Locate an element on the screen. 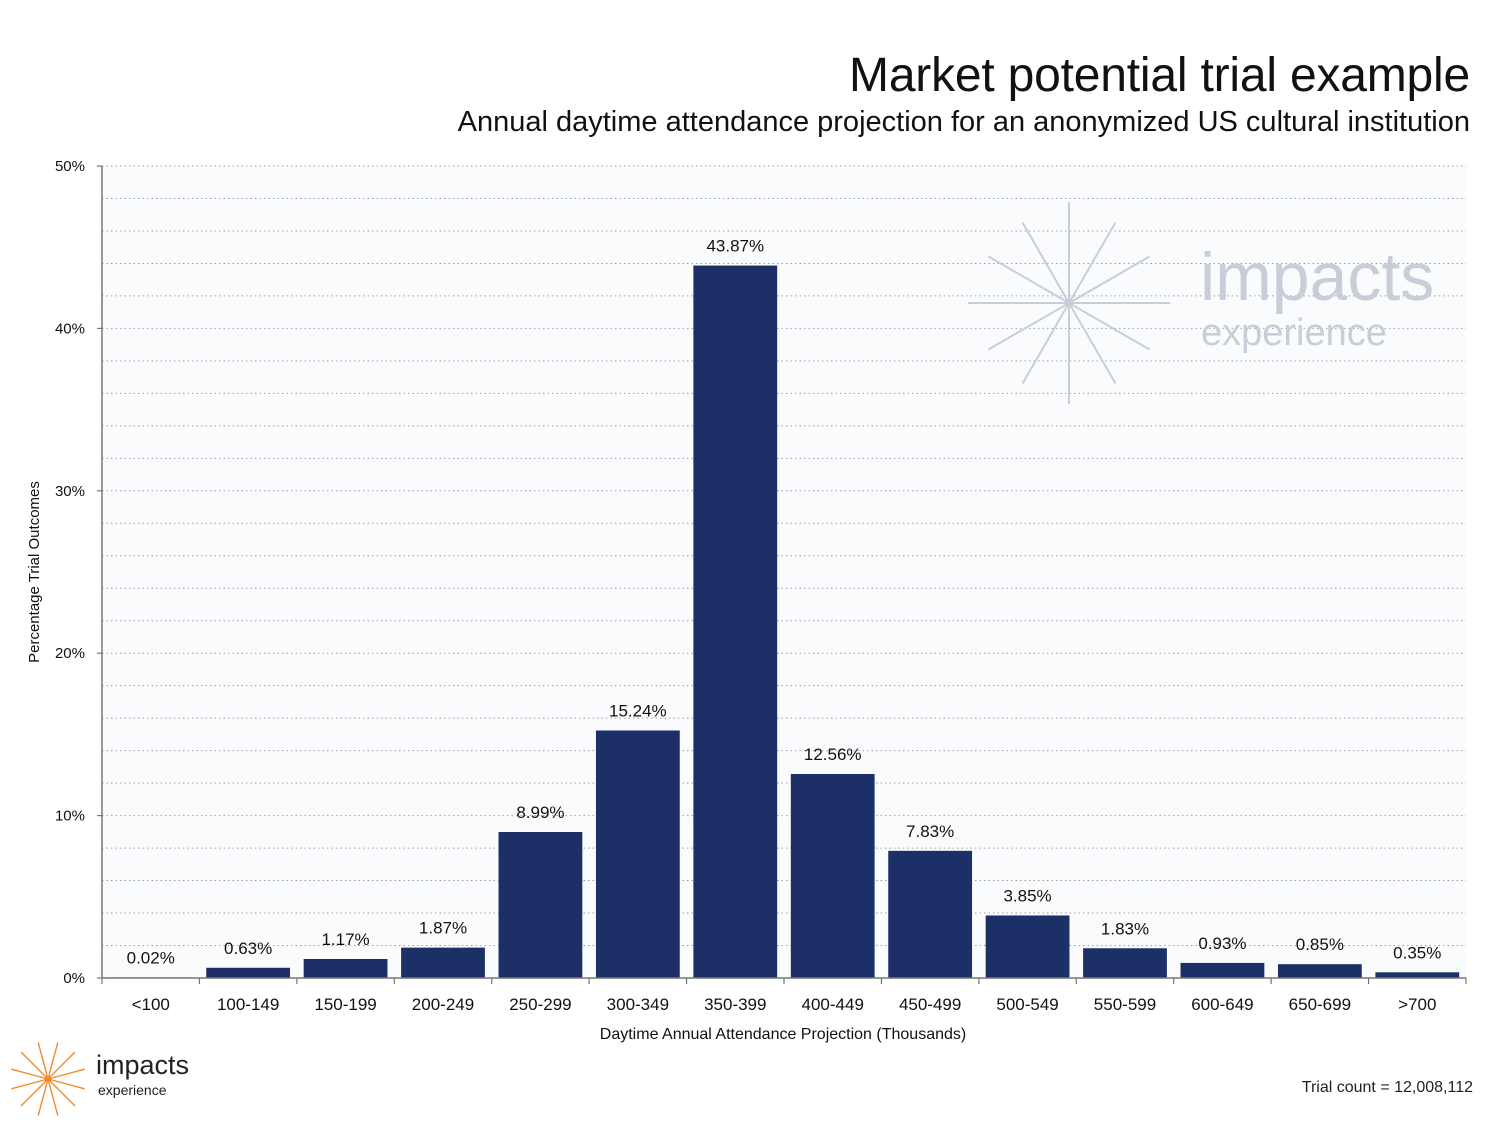 The image size is (1500, 1125). value-label: 0.85% is located at coordinates (1320, 944).